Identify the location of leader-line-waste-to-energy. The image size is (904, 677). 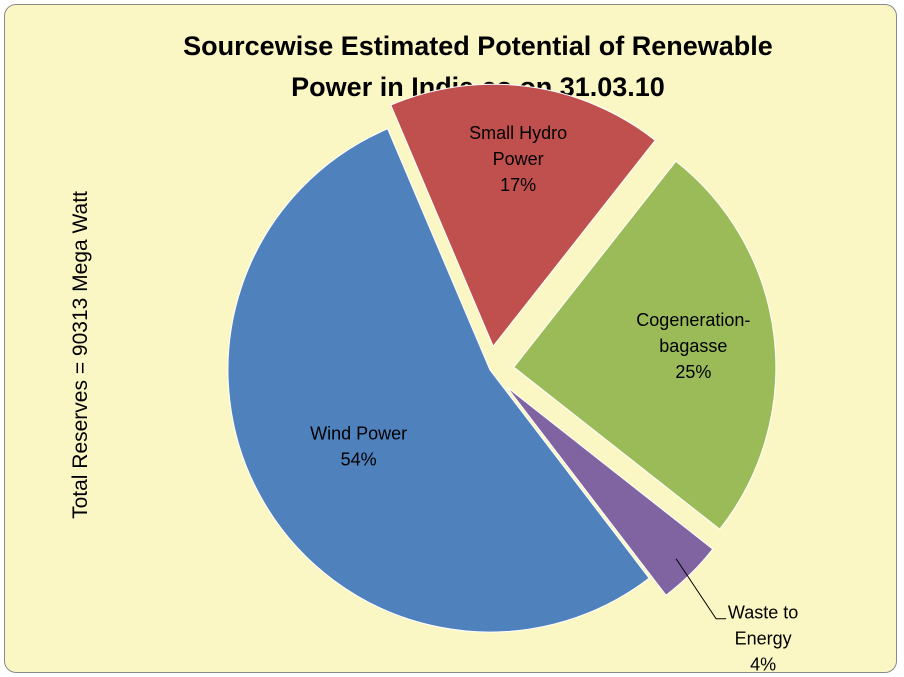
(701, 589).